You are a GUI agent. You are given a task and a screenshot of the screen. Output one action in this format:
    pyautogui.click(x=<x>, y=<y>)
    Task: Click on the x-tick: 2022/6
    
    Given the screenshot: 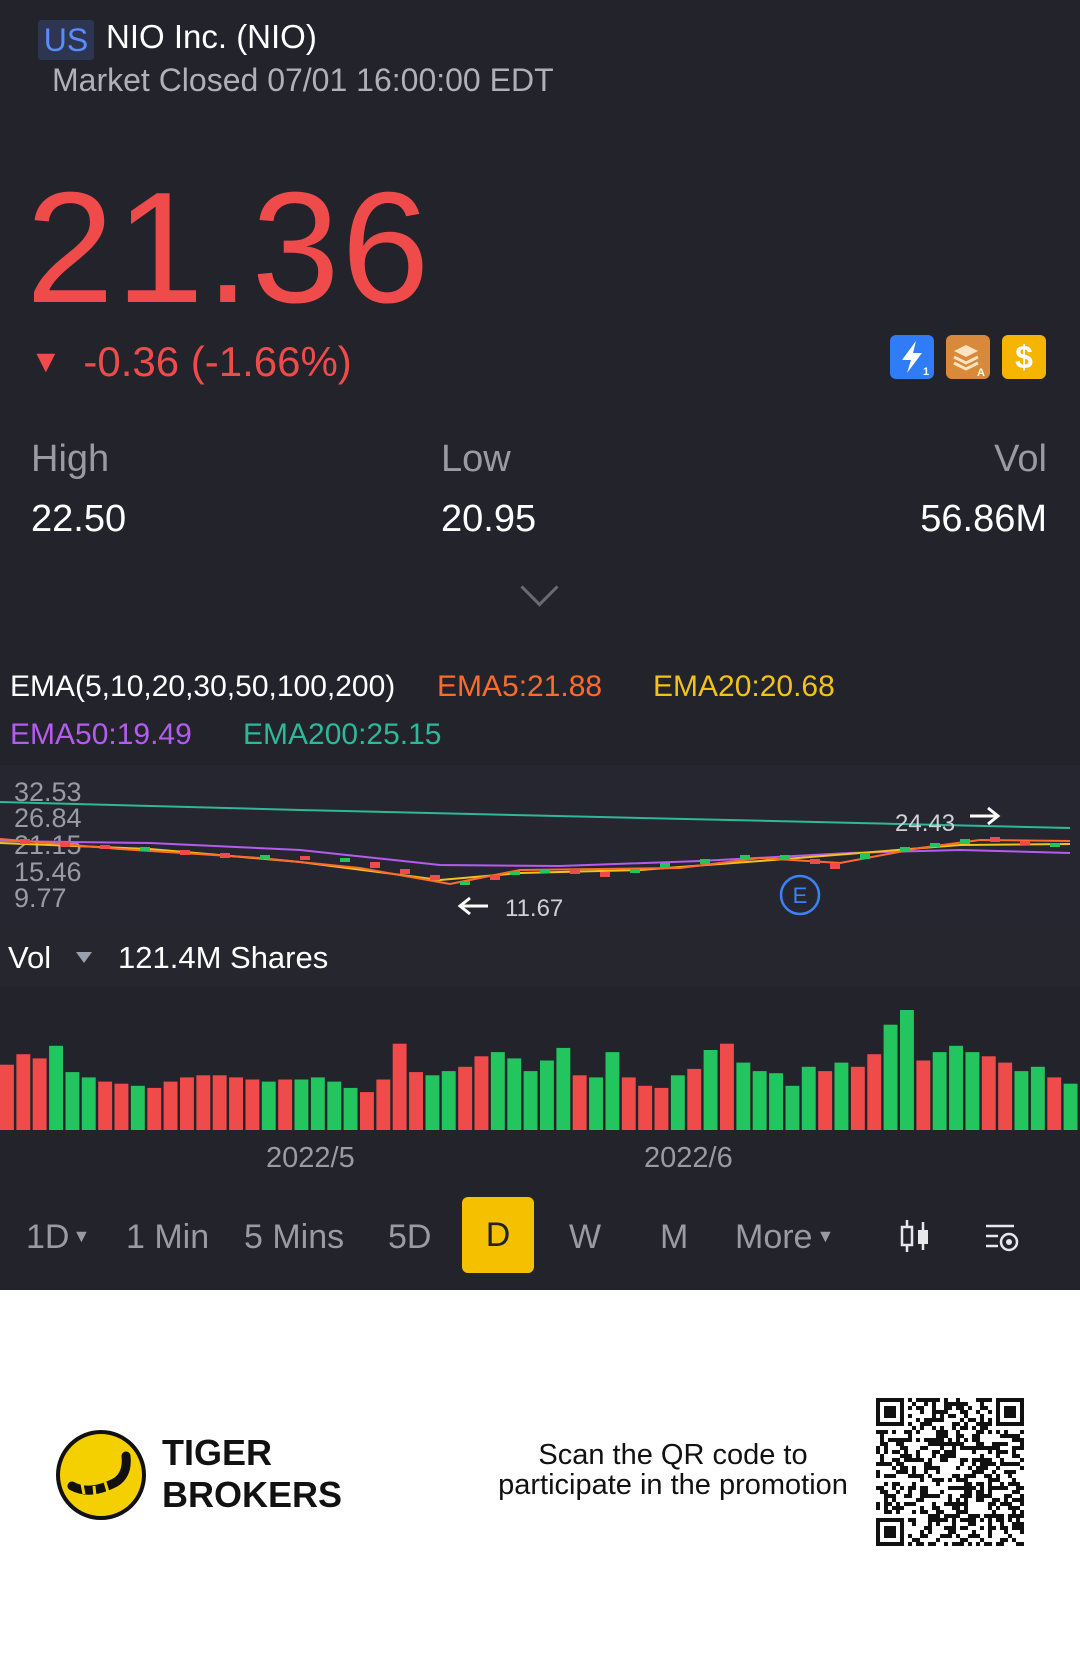 What is the action you would take?
    pyautogui.click(x=688, y=1158)
    